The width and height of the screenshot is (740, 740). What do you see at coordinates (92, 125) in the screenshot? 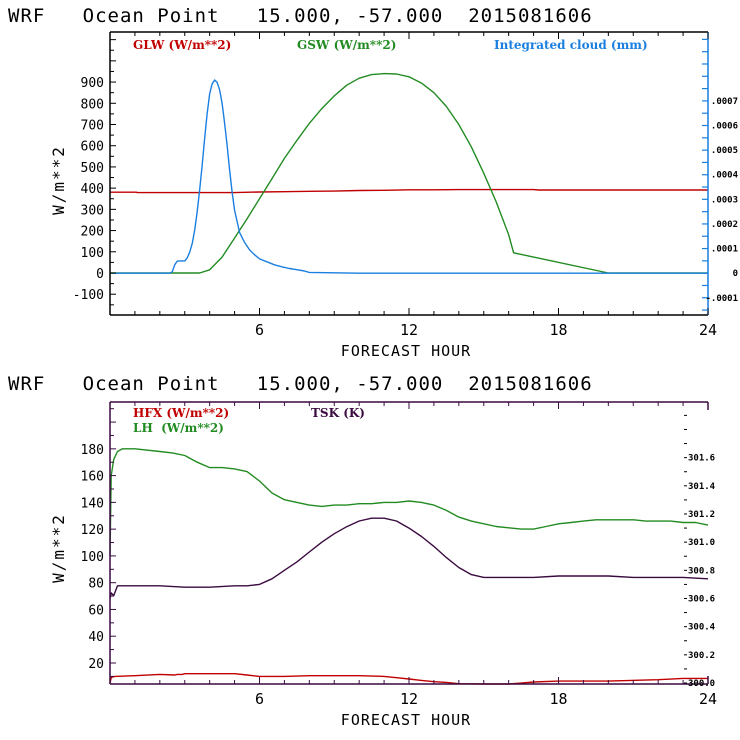
I see `y-tick-label: 700` at bounding box center [92, 125].